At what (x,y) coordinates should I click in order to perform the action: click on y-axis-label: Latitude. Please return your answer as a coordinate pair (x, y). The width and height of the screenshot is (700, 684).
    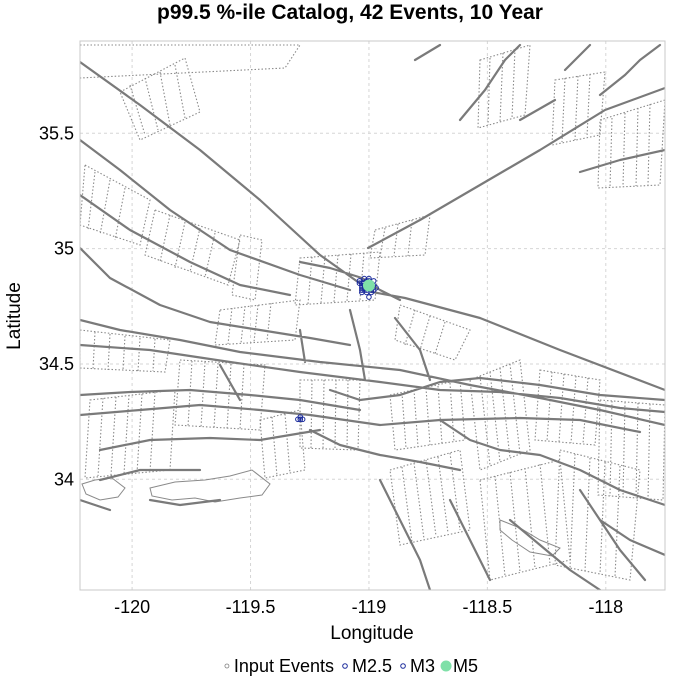
    Looking at the image, I should click on (14, 316).